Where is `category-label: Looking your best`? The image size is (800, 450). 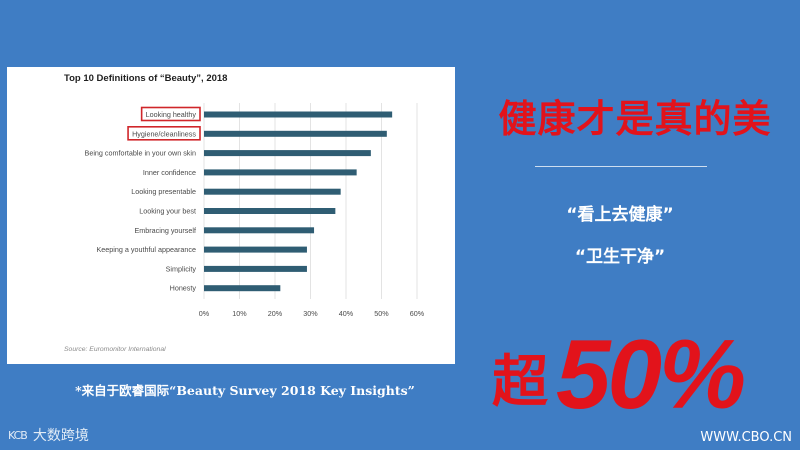 category-label: Looking your best is located at coordinates (167, 211).